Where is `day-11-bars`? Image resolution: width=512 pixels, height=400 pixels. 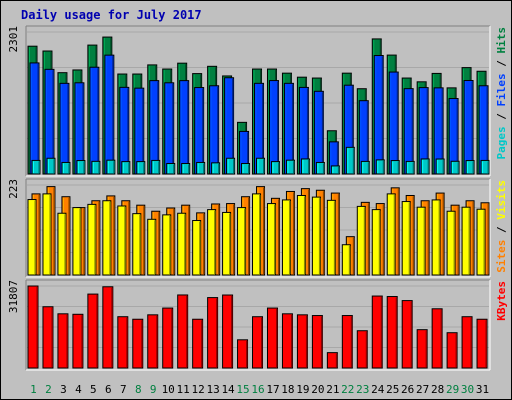 day-11-bars is located at coordinates (183, 331).